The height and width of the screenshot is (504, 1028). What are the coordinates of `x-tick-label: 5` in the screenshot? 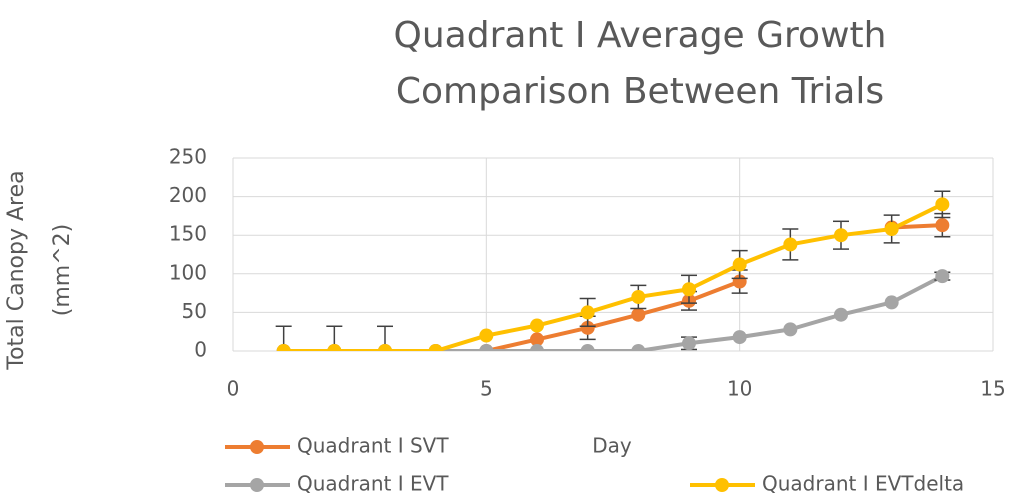 It's located at (486, 389).